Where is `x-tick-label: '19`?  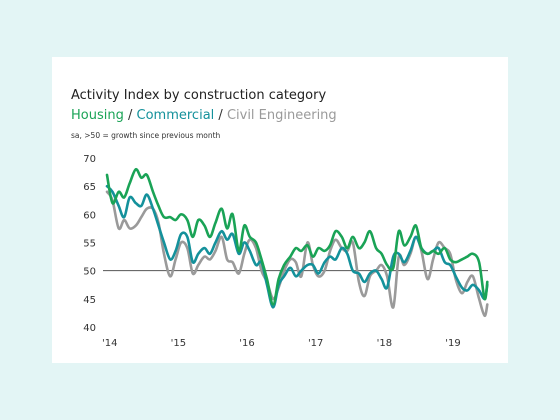
x-tick-label: '19 is located at coordinates (452, 343).